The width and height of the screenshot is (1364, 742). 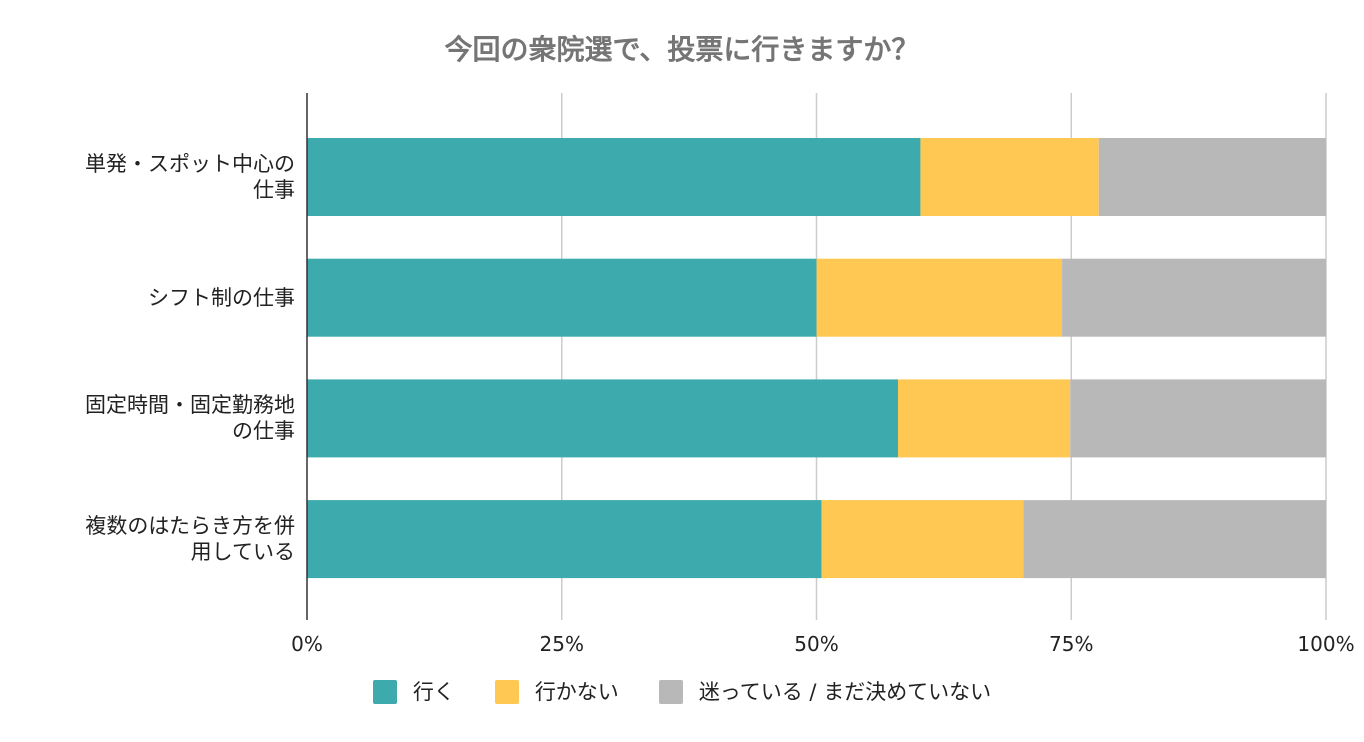 What do you see at coordinates (221, 297) in the screenshot?
I see `category-label: シフト制の仕事` at bounding box center [221, 297].